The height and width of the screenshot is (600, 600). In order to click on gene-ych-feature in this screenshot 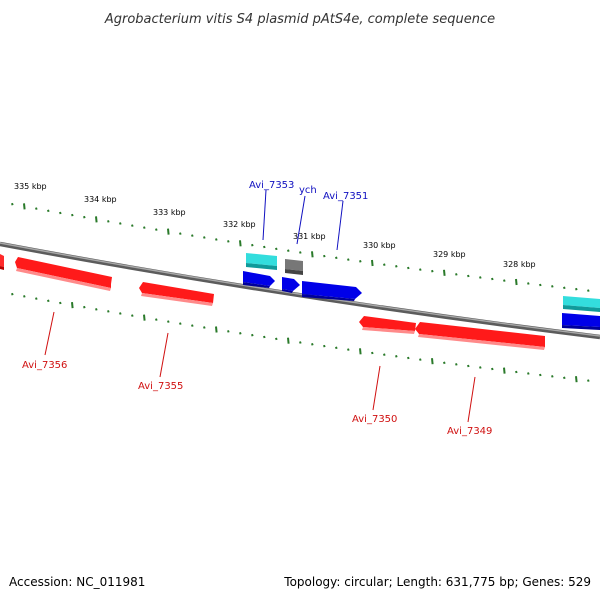, I will do `click(291, 285)`.